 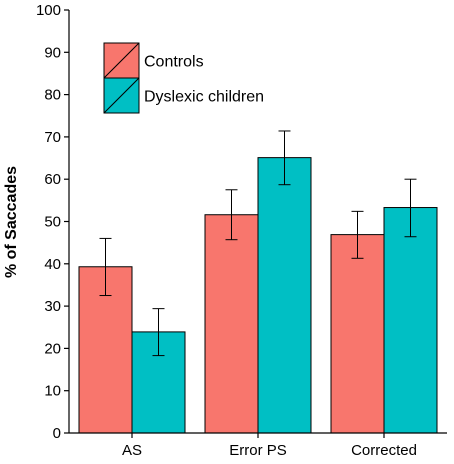 I want to click on y-tick-label-3: 30, so click(x=52, y=306).